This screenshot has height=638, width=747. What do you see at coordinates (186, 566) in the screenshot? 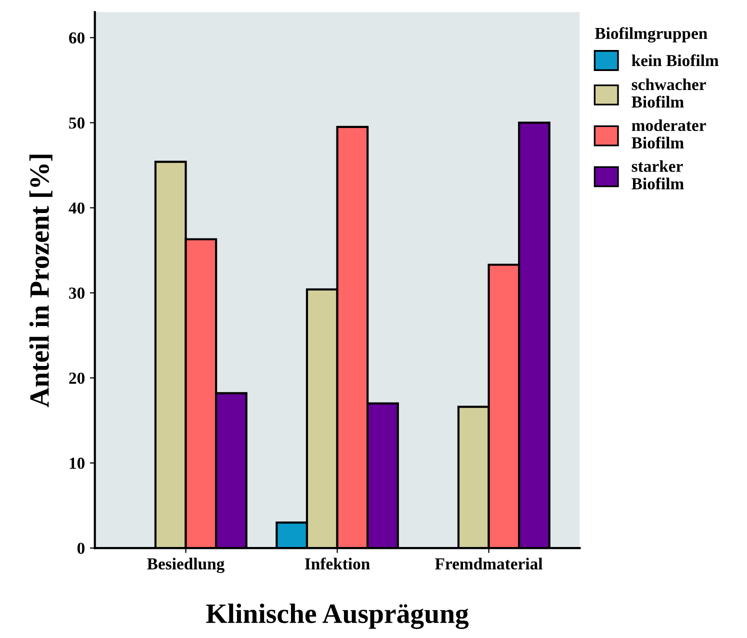
I see `x-tick-label: Besiedlung` at bounding box center [186, 566].